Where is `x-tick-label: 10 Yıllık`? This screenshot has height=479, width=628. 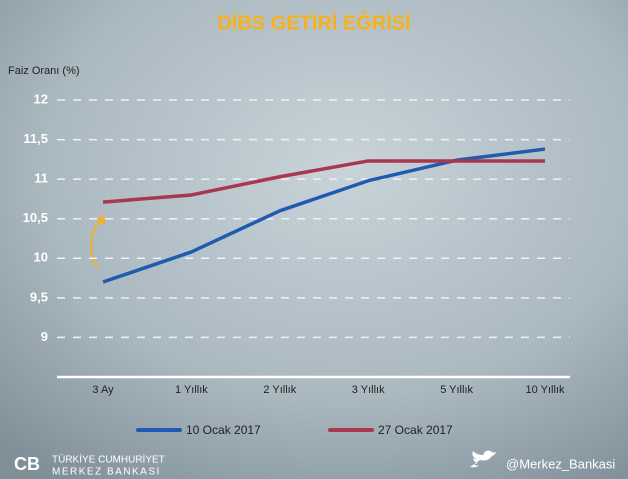
x-tick-label: 10 Yıllık is located at coordinates (545, 390).